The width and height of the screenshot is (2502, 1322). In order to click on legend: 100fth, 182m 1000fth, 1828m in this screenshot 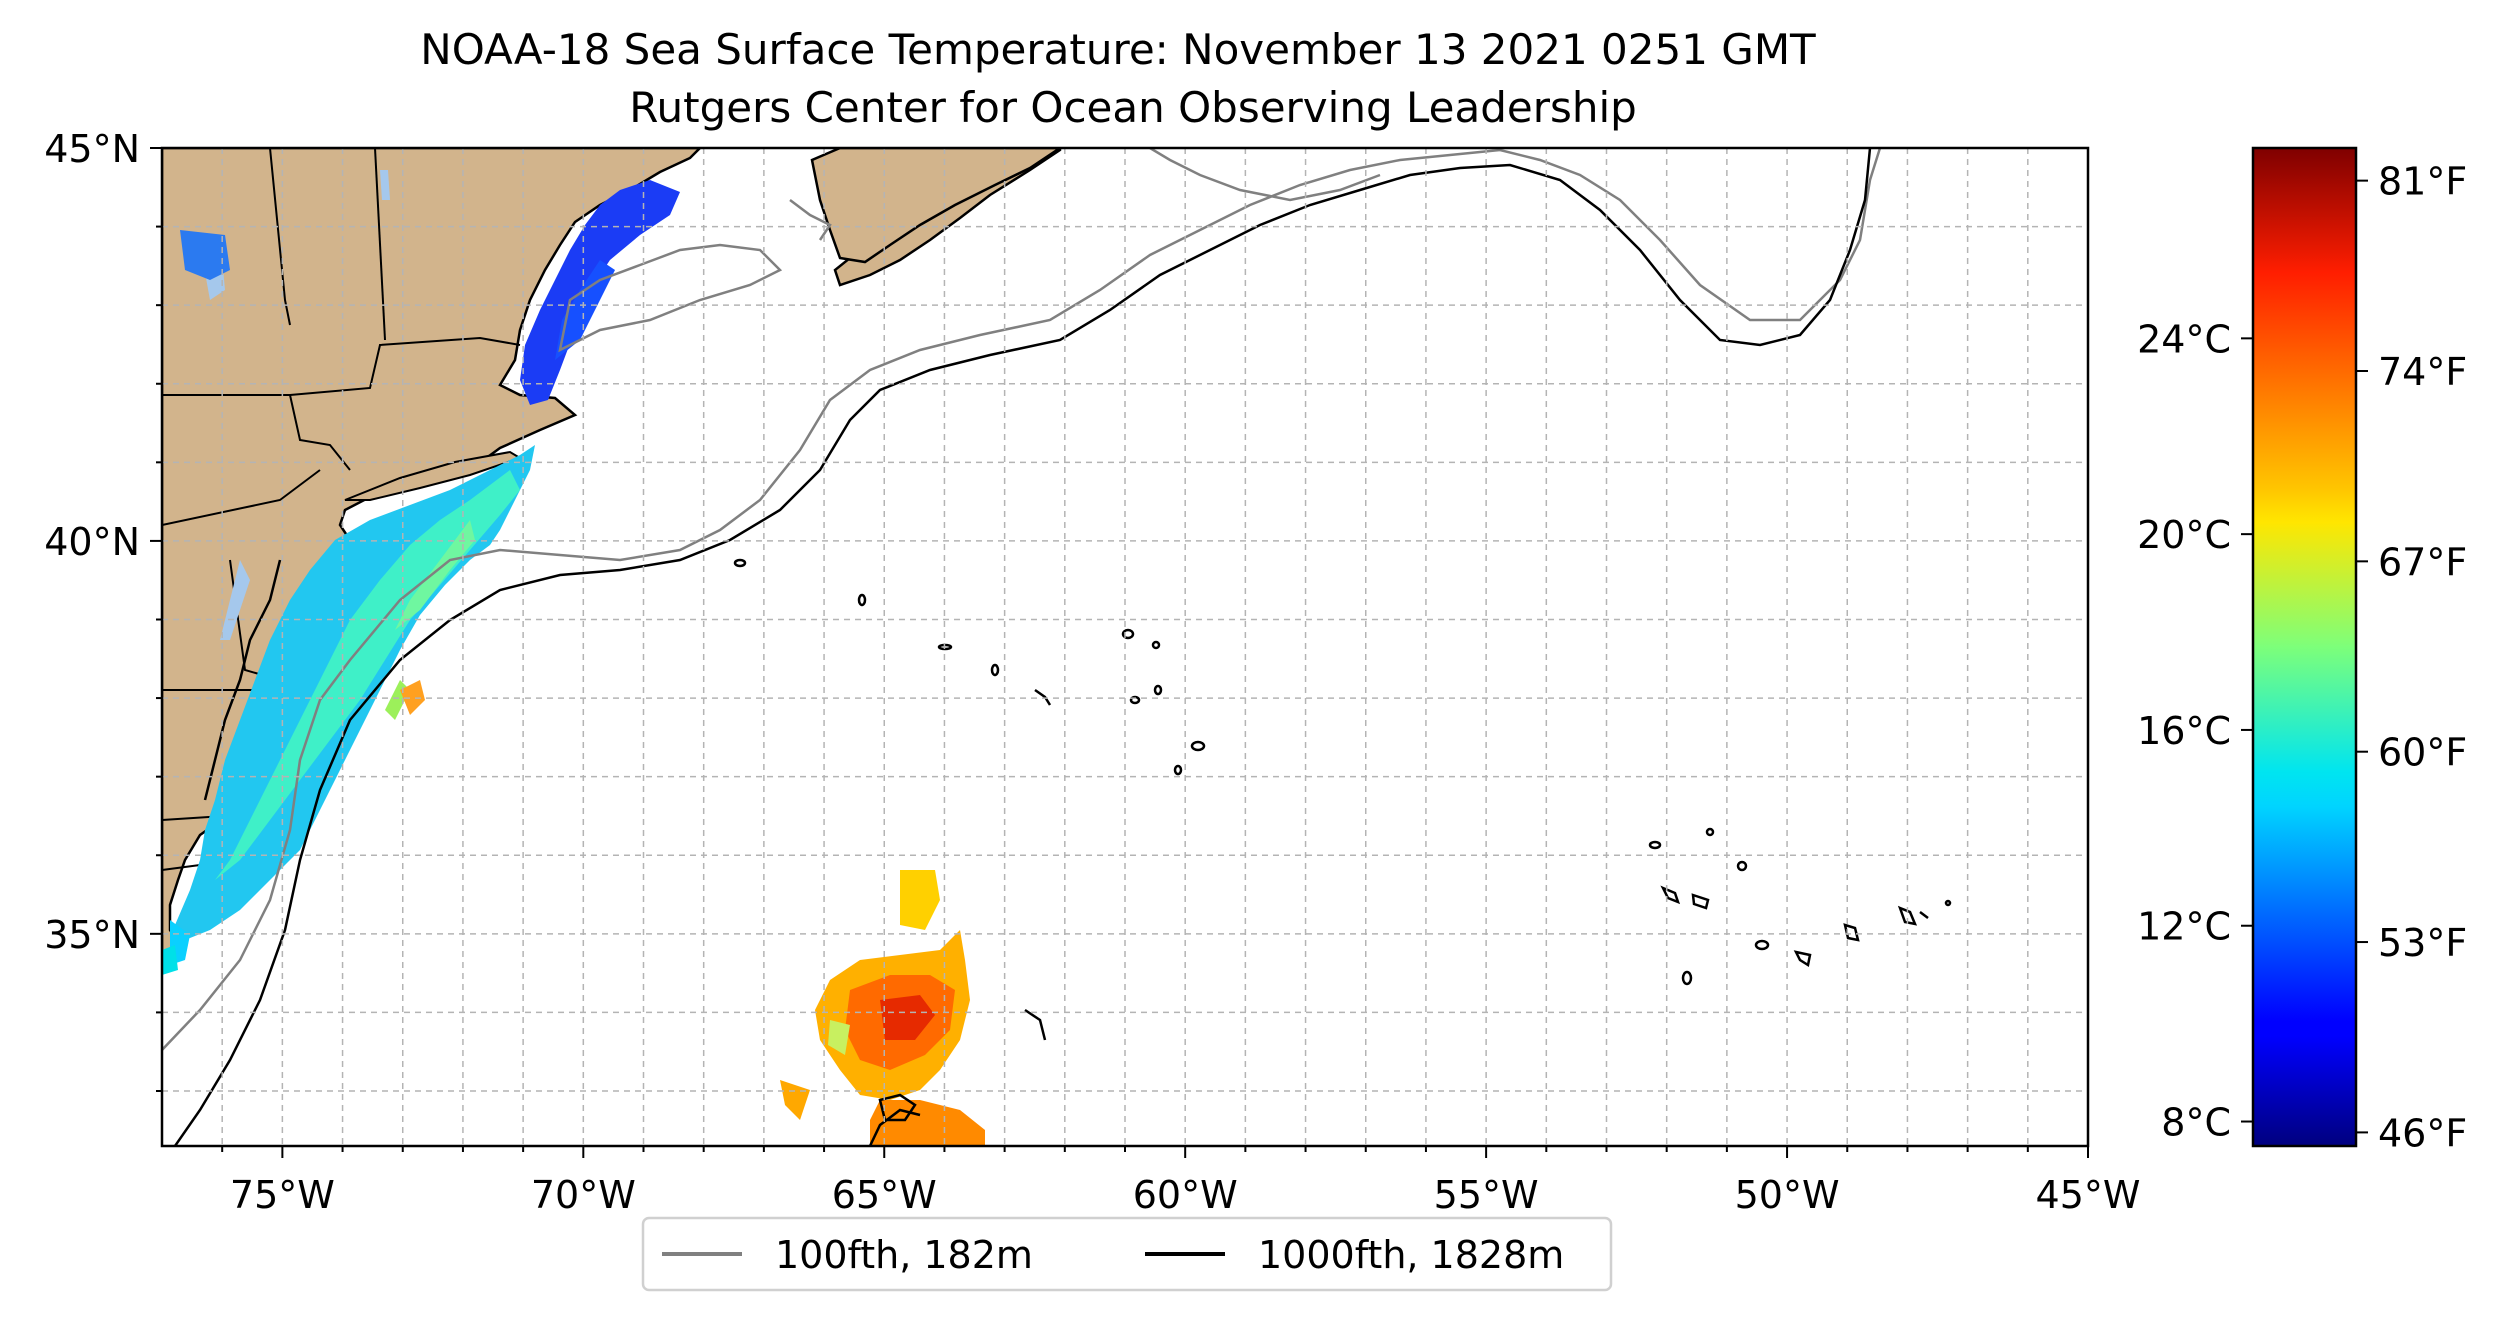, I will do `click(1127, 1254)`.